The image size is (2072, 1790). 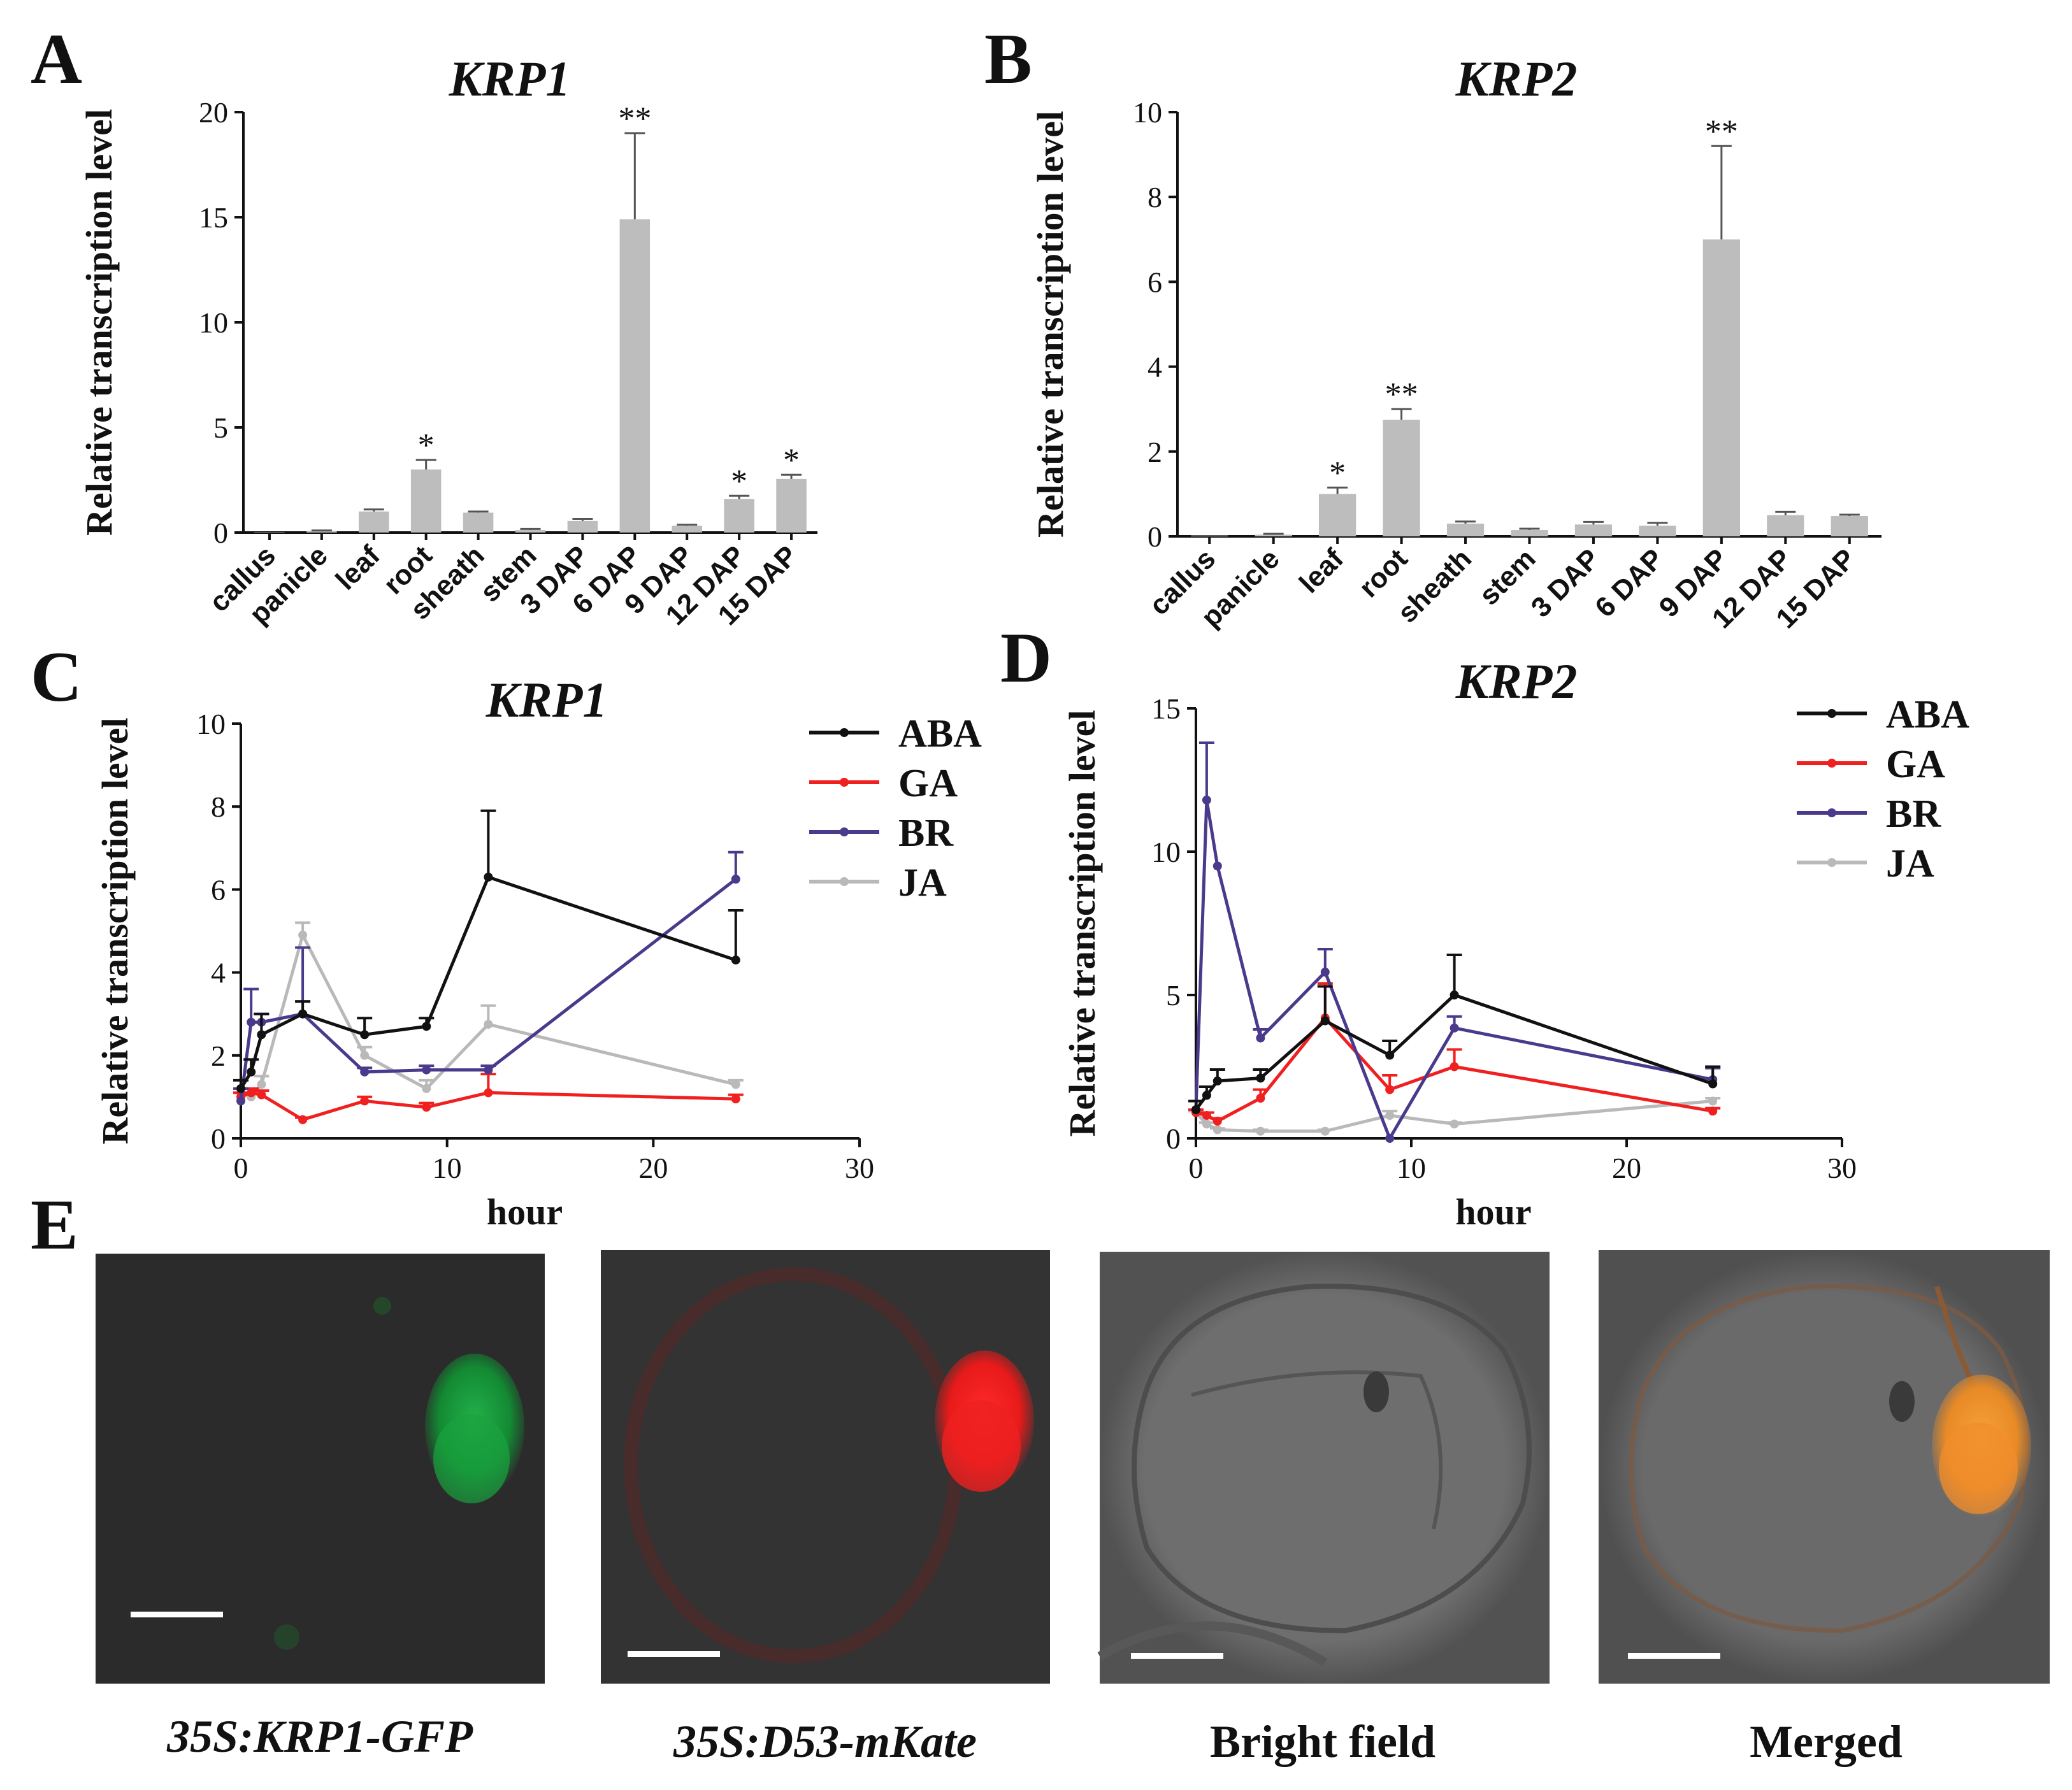 I want to click on series-line-aba, so click(x=488, y=982).